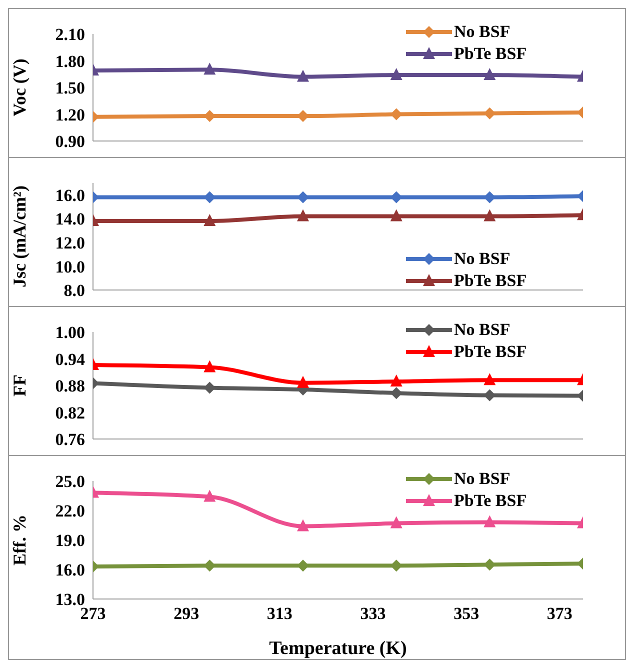 This screenshot has height=671, width=634. I want to click on y-tick-label: 12.0, so click(70, 242).